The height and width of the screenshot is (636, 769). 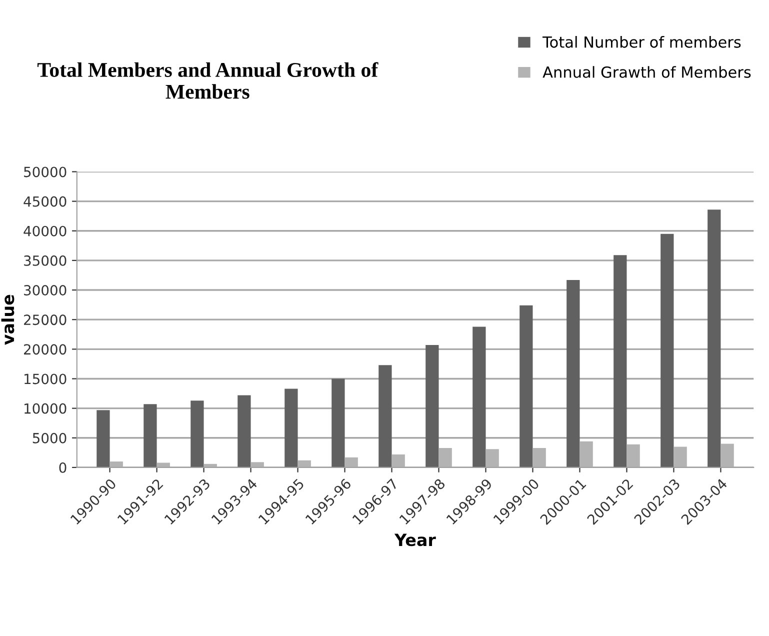 What do you see at coordinates (207, 80) in the screenshot?
I see `chart-title: Total Members and Annual Growth of Members` at bounding box center [207, 80].